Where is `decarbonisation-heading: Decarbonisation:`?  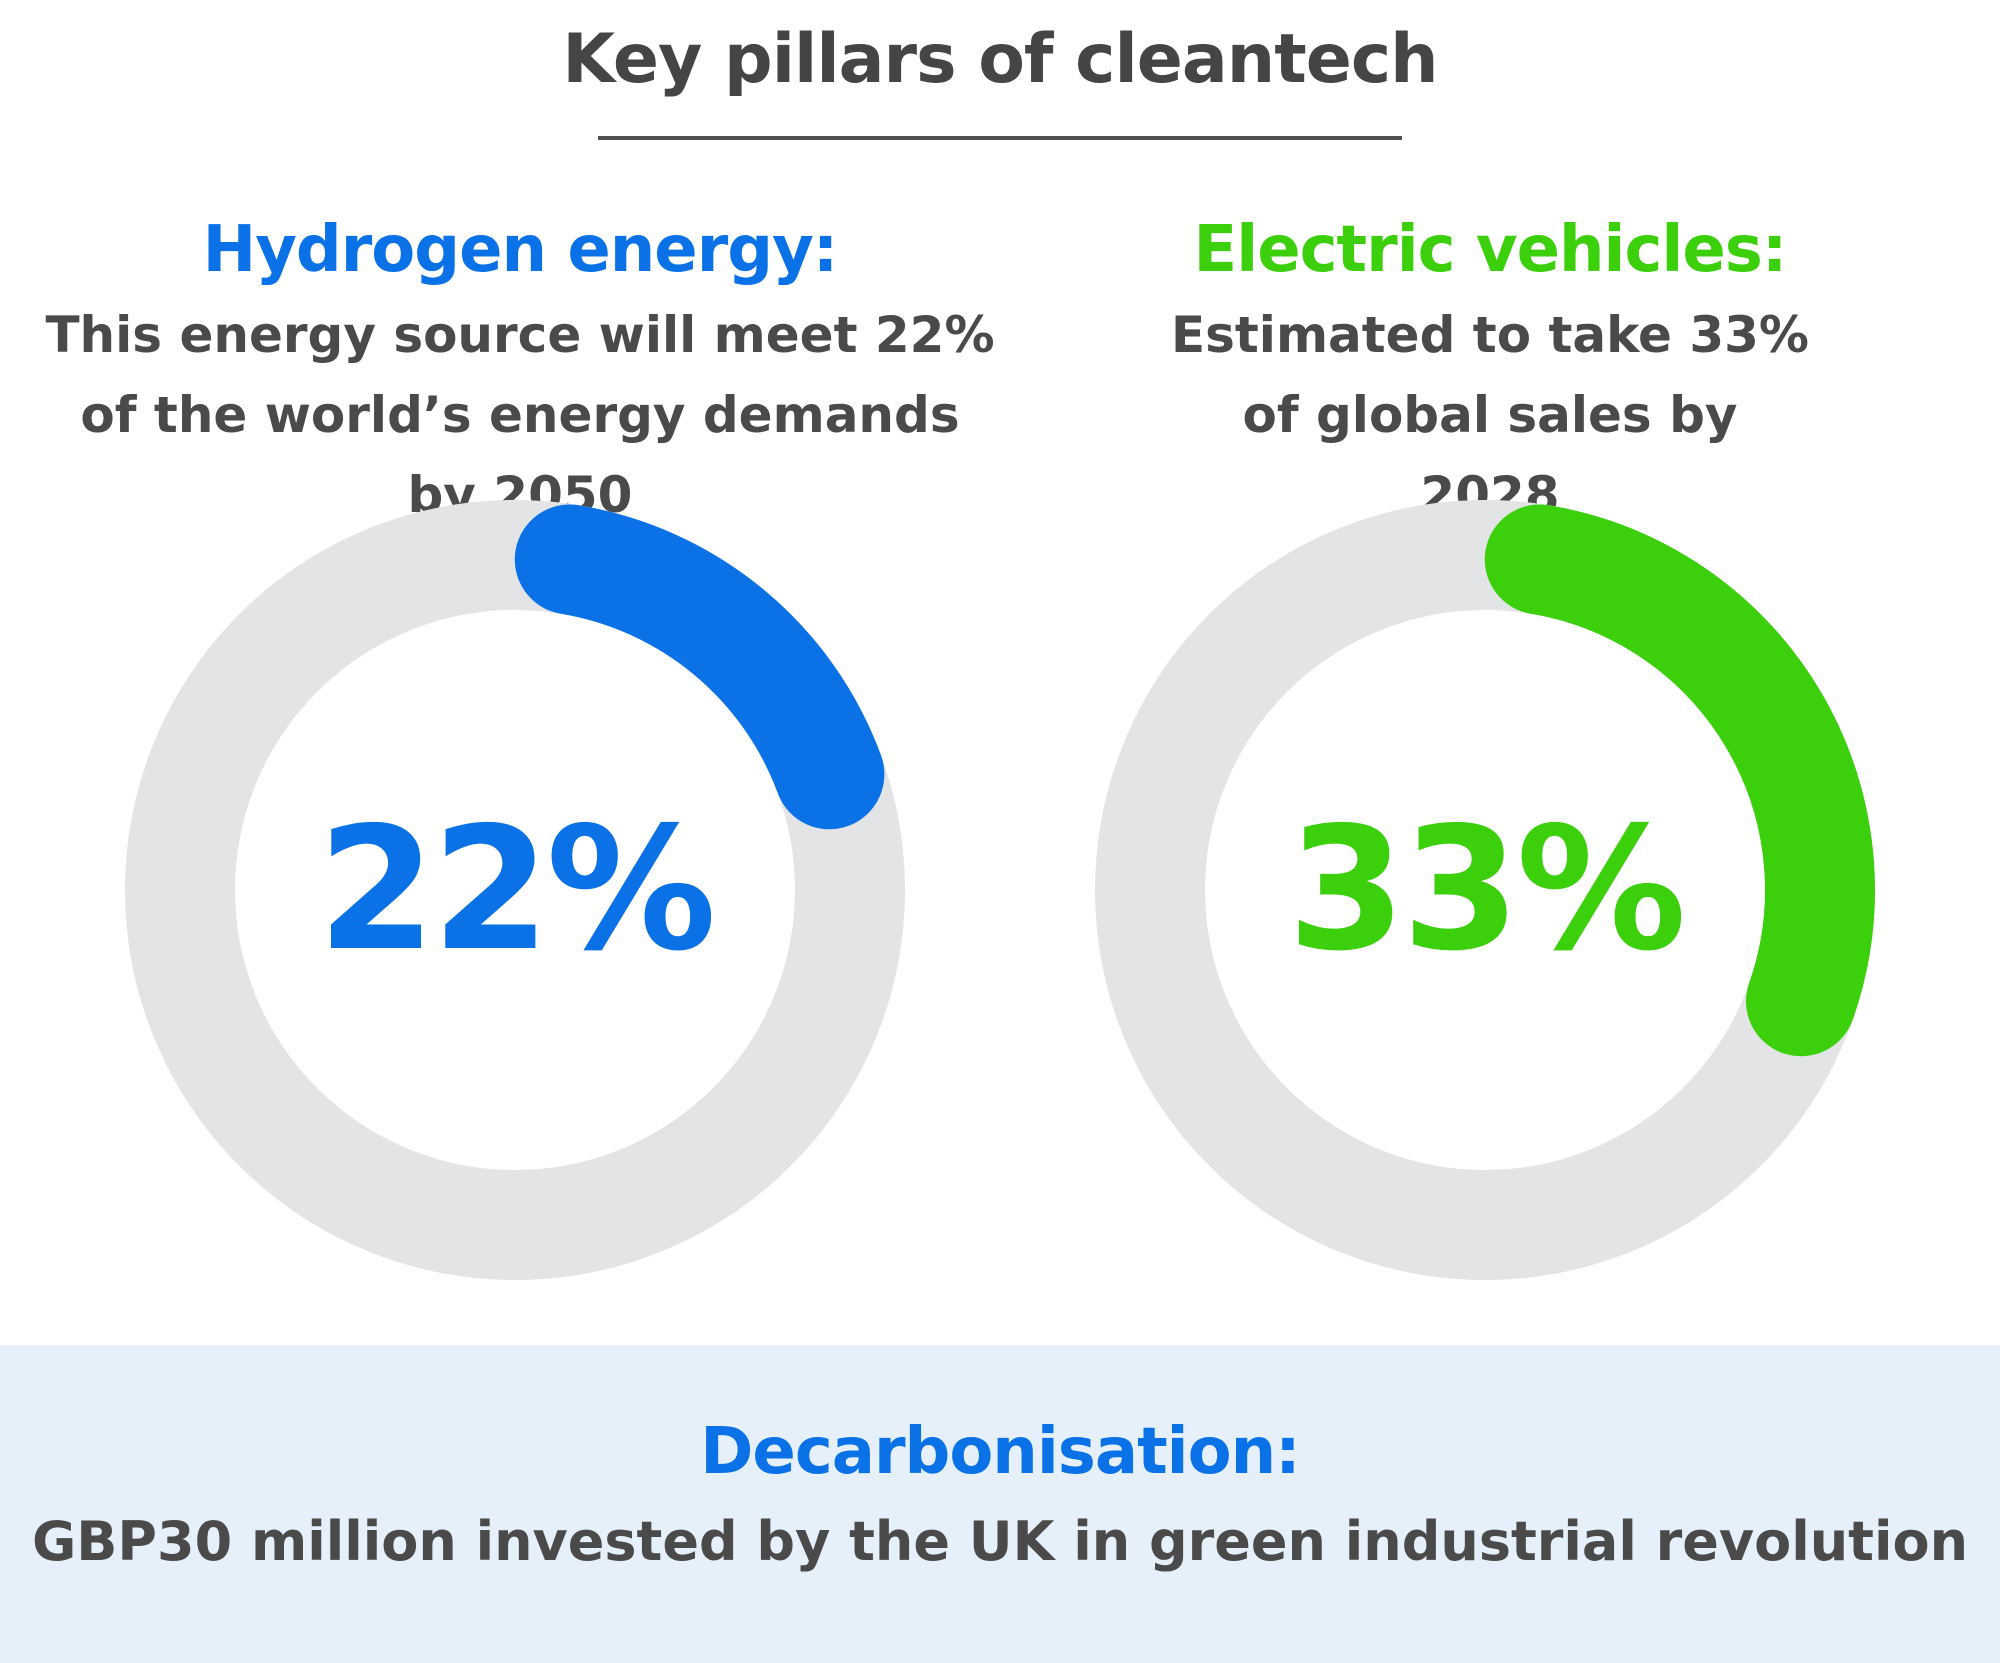 decarbonisation-heading: Decarbonisation: is located at coordinates (1000, 1452).